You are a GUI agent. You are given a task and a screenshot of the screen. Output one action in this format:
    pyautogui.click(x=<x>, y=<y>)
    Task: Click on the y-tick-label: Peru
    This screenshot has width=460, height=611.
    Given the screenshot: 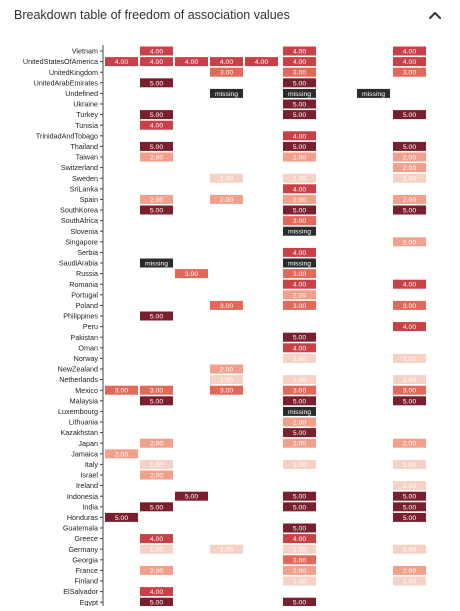 What is the action you would take?
    pyautogui.click(x=90, y=326)
    